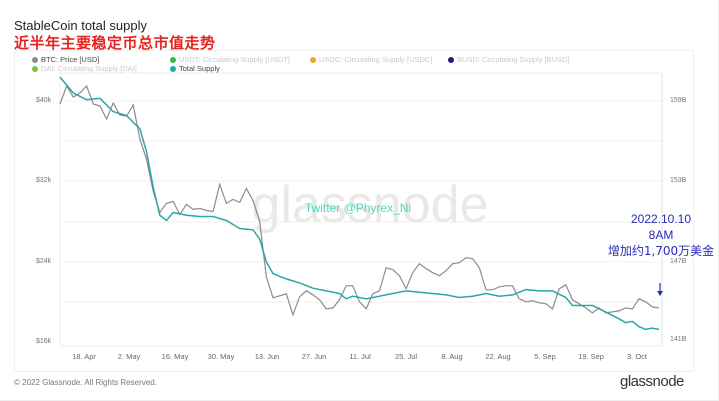  What do you see at coordinates (221, 356) in the screenshot?
I see `x-tick-label: 30. May` at bounding box center [221, 356].